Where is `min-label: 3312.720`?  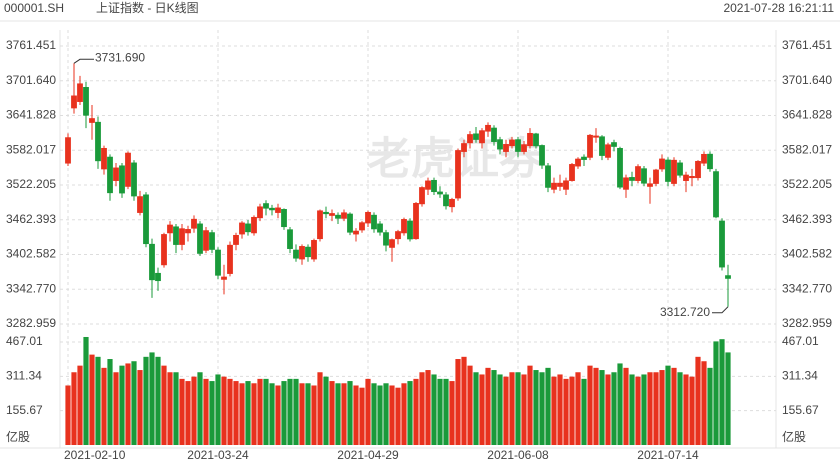 min-label: 3312.720 is located at coordinates (685, 312).